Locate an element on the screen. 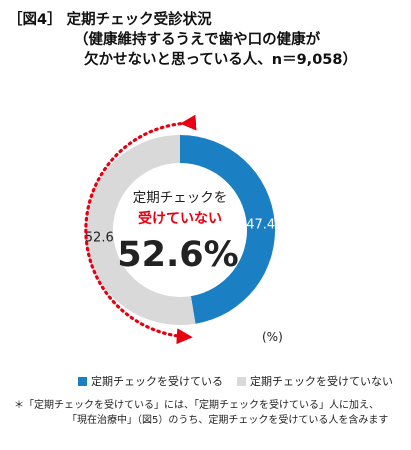 This screenshot has height=450, width=411. center-label-line-1: 定期チェックを is located at coordinates (180, 198).